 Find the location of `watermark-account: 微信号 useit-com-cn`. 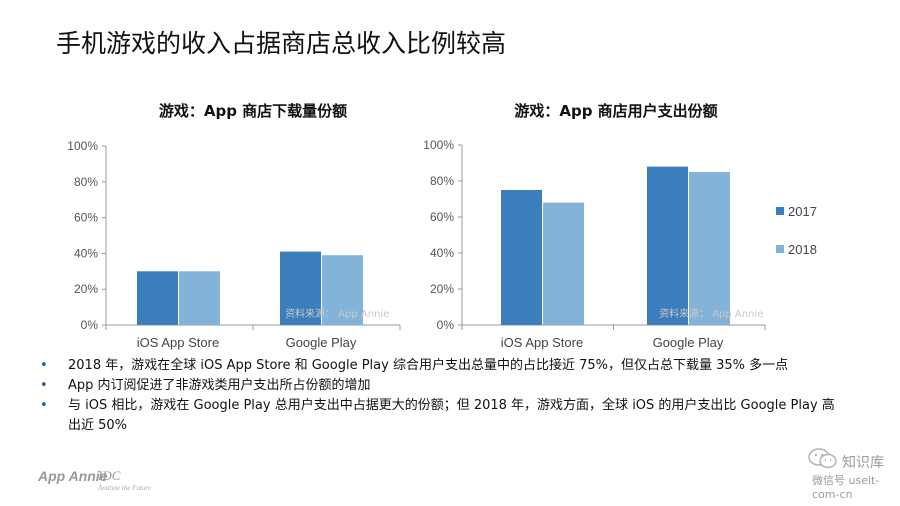

watermark-account: 微信号 useit-com-cn is located at coordinates (846, 487).